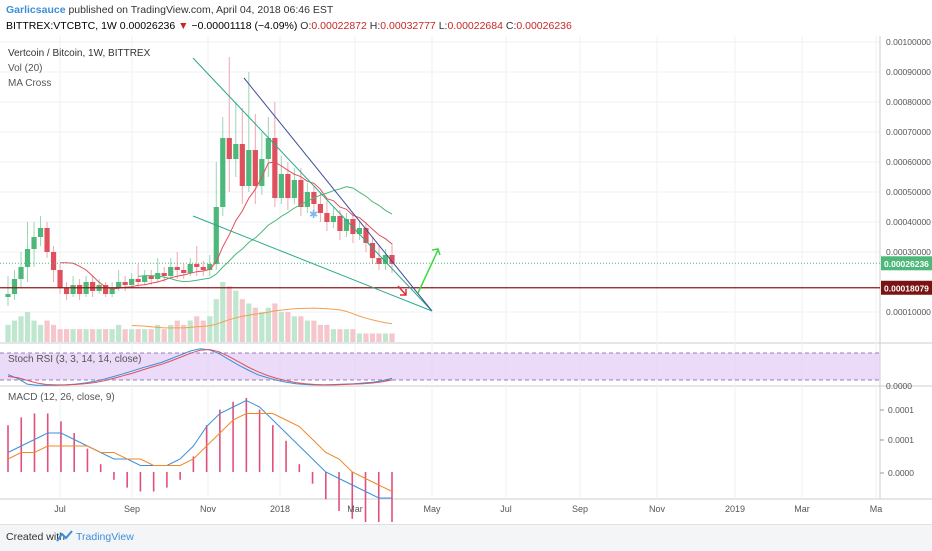 Image resolution: width=932 pixels, height=551 pixels. What do you see at coordinates (105, 537) in the screenshot?
I see `tradingview-link: TradingView` at bounding box center [105, 537].